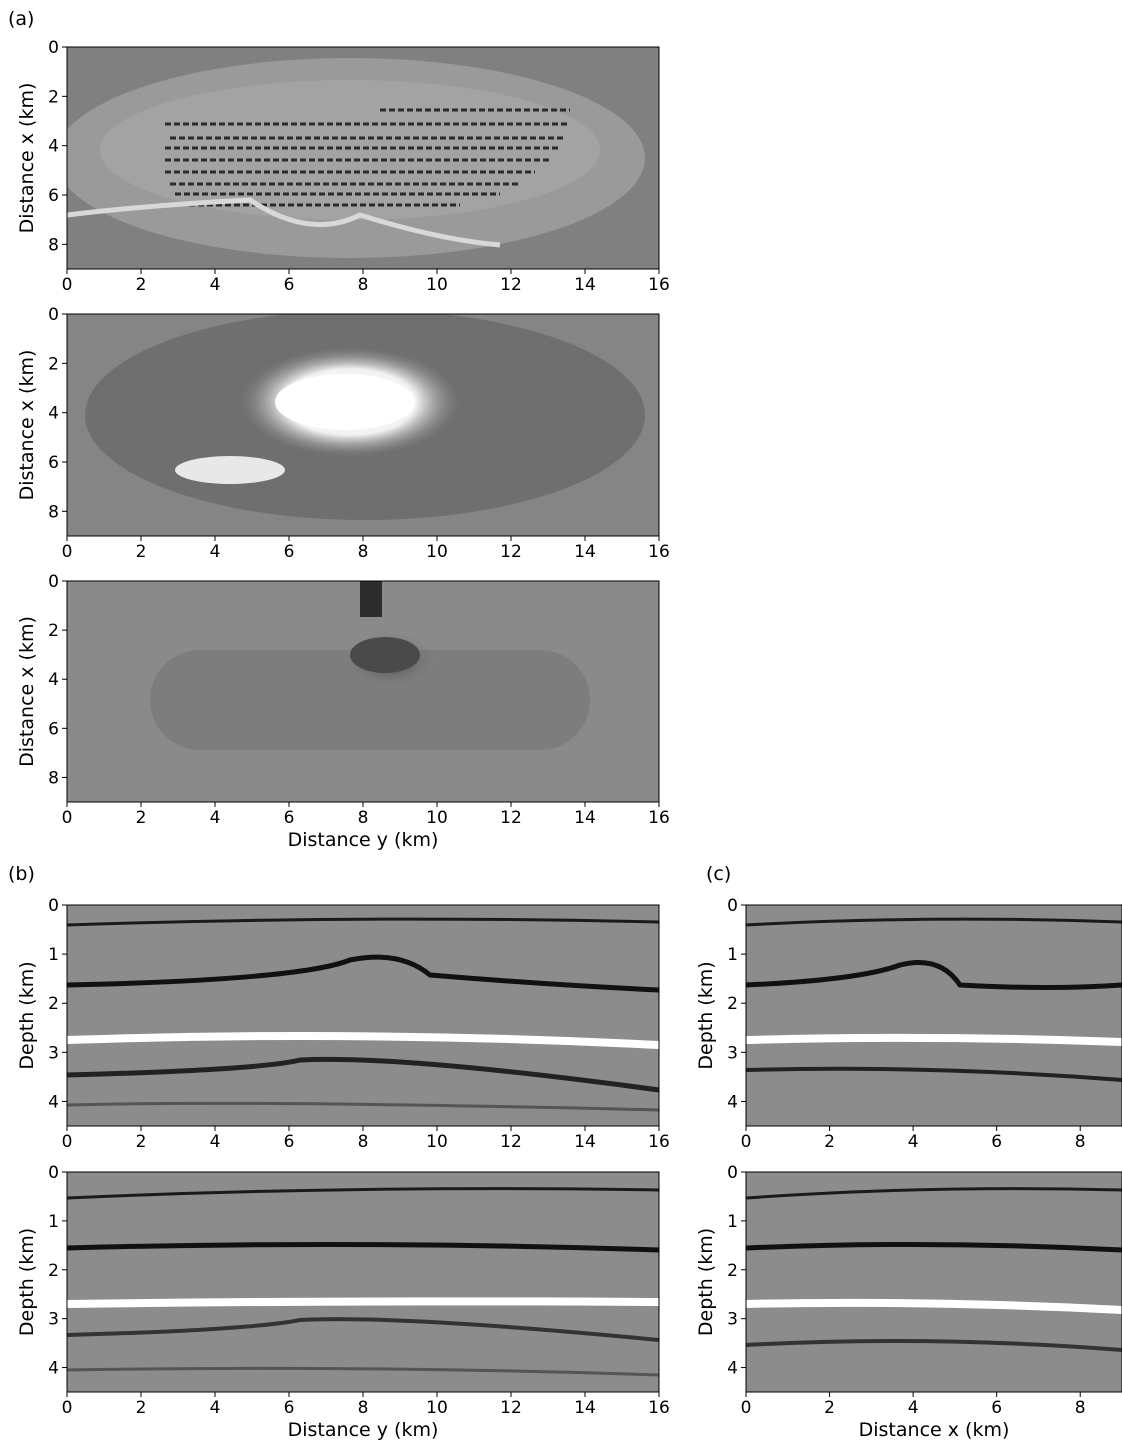 The width and height of the screenshot is (1122, 1444). Describe the element at coordinates (363, 1282) in the screenshot. I see `section-b2` at that location.